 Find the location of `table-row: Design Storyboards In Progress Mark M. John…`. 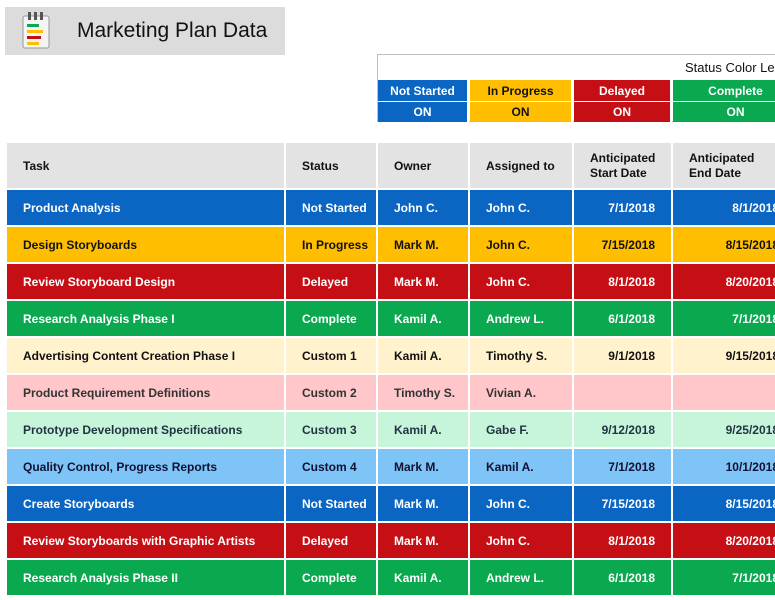

table-row: Design Storyboards In Progress Mark M. John… is located at coordinates (390, 244).